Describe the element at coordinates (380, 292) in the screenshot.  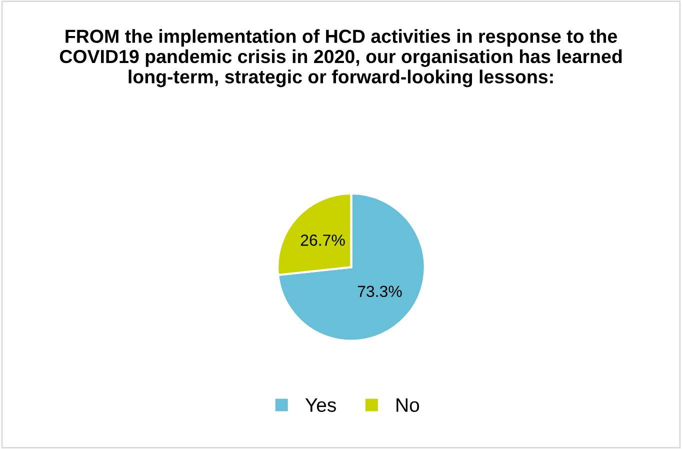
I see `data-label: 73.3%` at that location.